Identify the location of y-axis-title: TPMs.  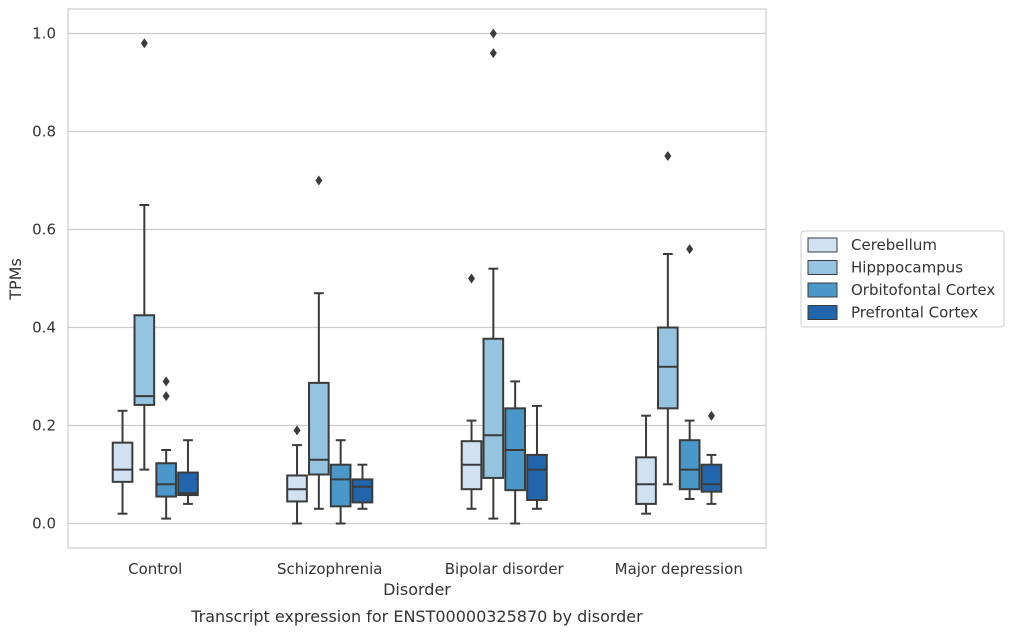
(15, 279).